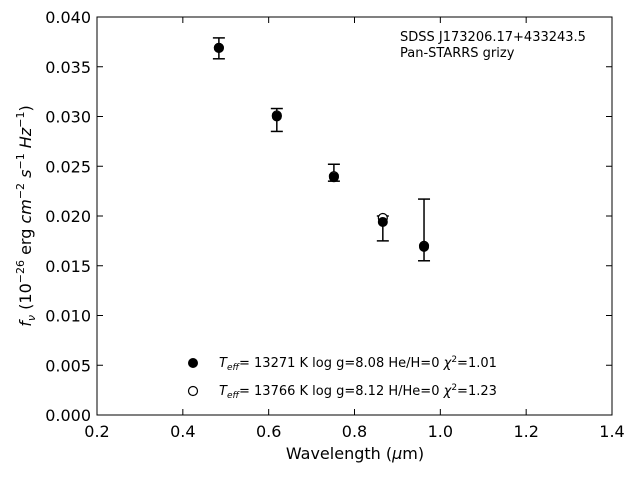  Describe the element at coordinates (457, 53) in the screenshot. I see `annotation-survey: Pan-STARRS grizy` at that location.